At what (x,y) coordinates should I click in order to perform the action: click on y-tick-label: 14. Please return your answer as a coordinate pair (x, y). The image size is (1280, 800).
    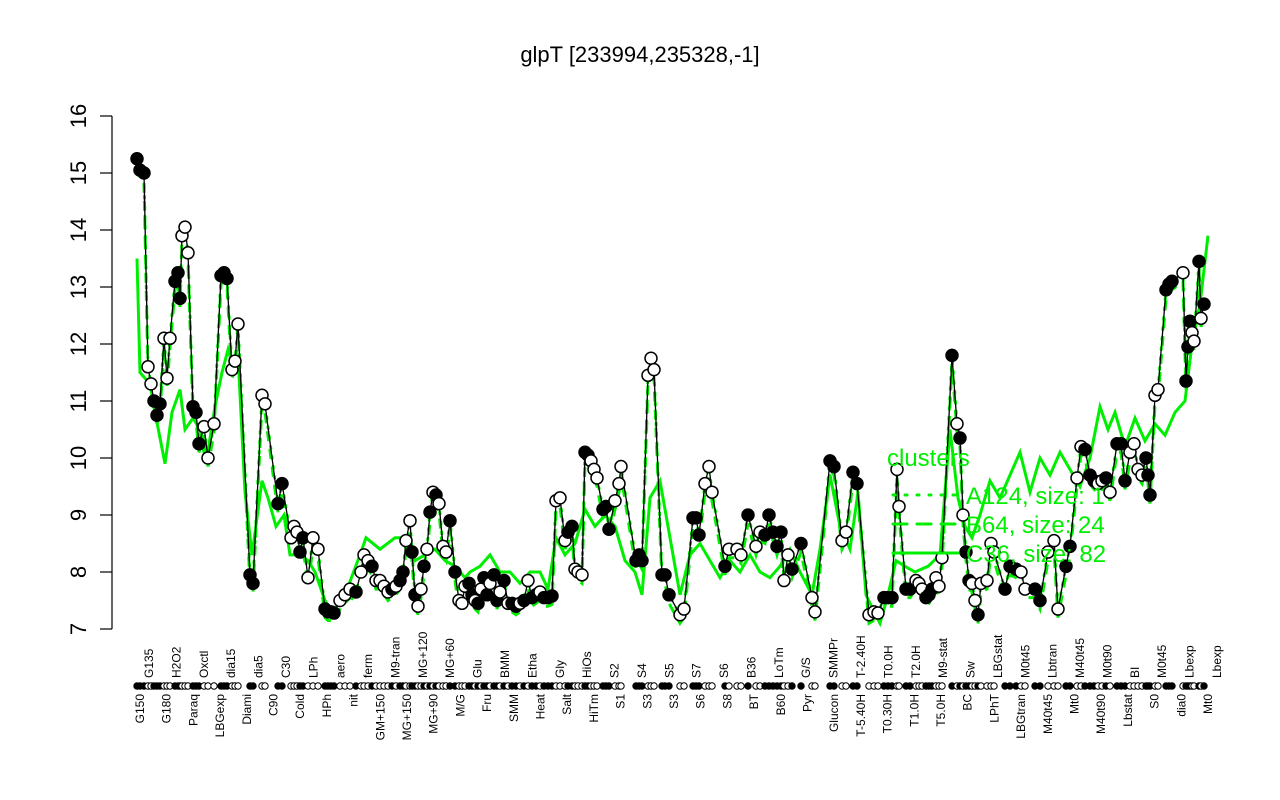
    Looking at the image, I should click on (78, 230).